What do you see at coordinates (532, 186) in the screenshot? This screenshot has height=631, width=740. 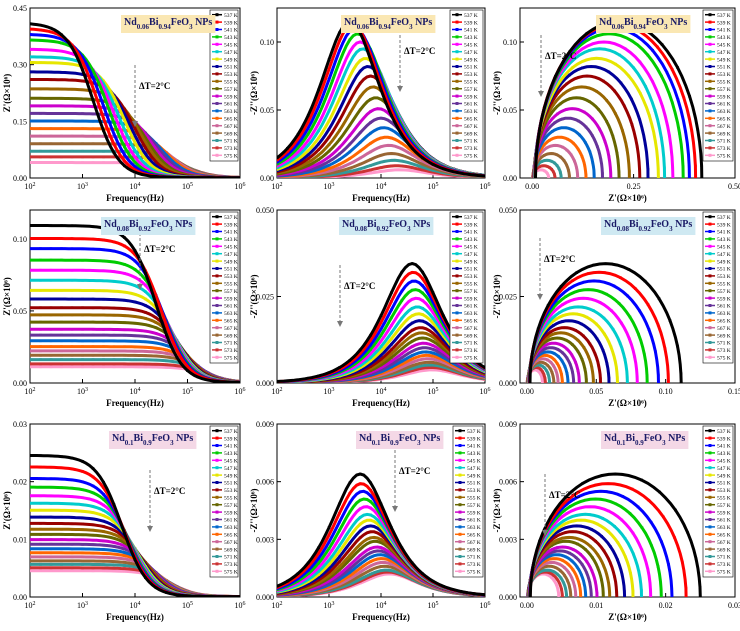 I see `x-tick-label: 0.00` at bounding box center [532, 186].